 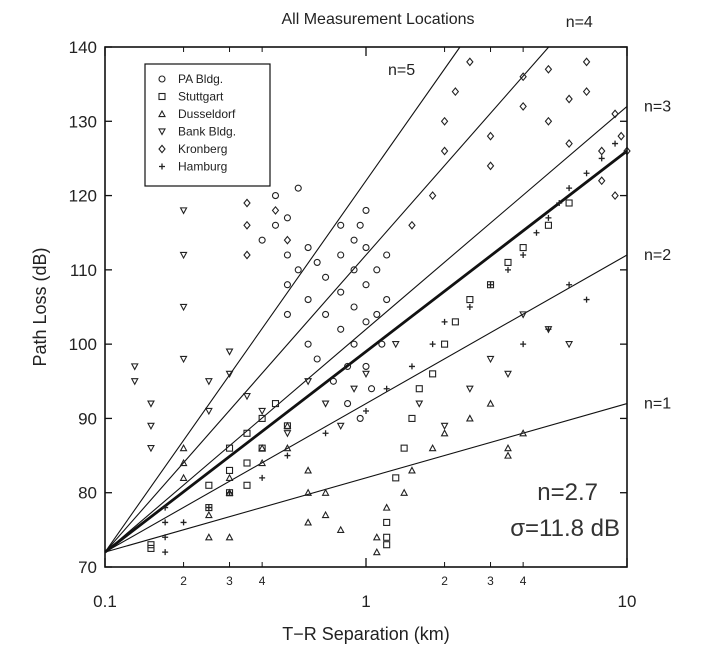 I want to click on chart-title: All Measurement Locations, so click(x=378, y=19).